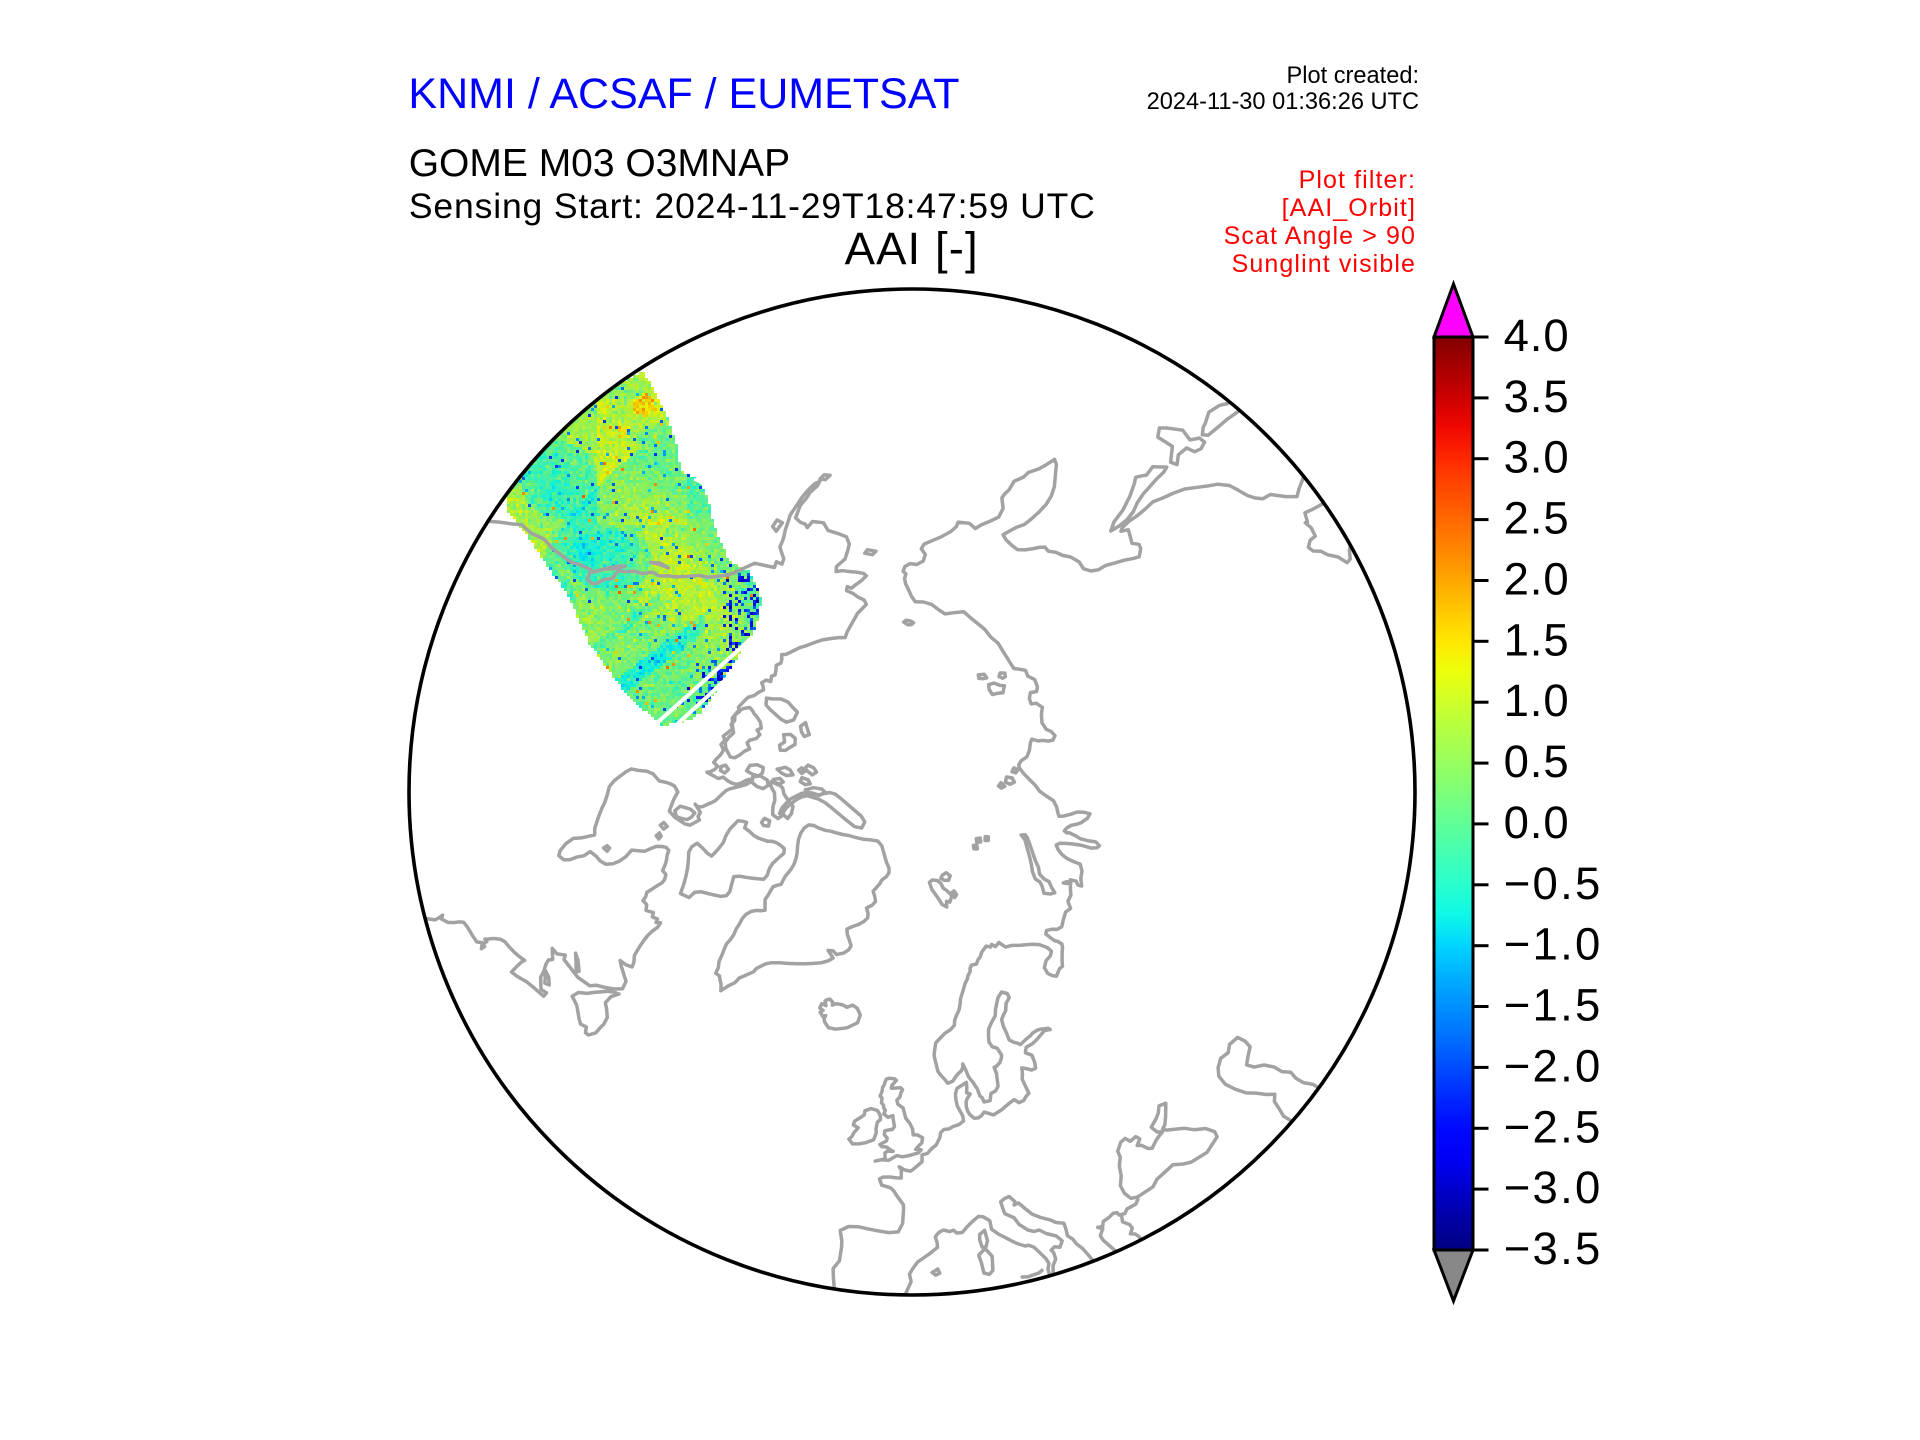  Describe the element at coordinates (1553, 944) in the screenshot. I see `svg-text: −1.0` at that location.